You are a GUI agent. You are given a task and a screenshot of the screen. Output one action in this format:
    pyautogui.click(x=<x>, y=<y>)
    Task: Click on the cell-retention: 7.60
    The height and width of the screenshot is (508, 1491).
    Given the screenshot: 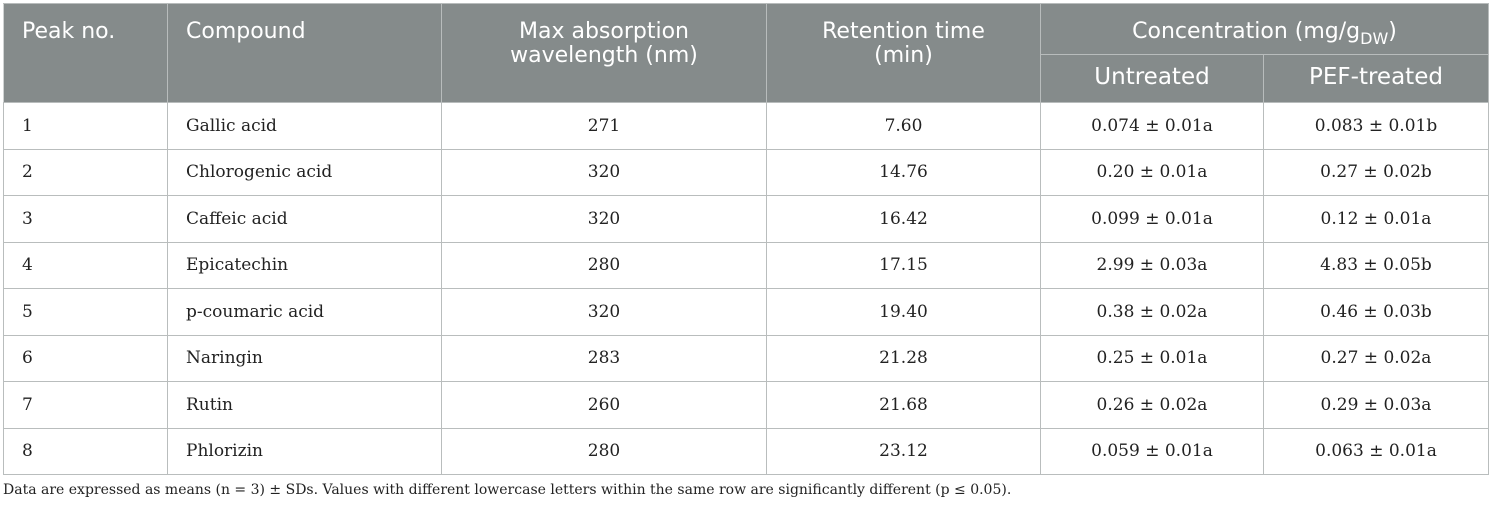 What is the action you would take?
    pyautogui.click(x=903, y=126)
    